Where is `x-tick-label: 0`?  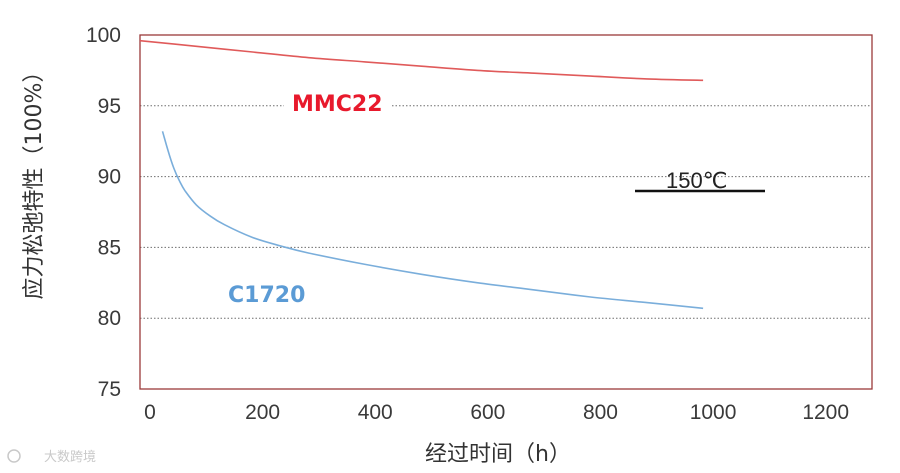 x-tick-label: 0 is located at coordinates (150, 412).